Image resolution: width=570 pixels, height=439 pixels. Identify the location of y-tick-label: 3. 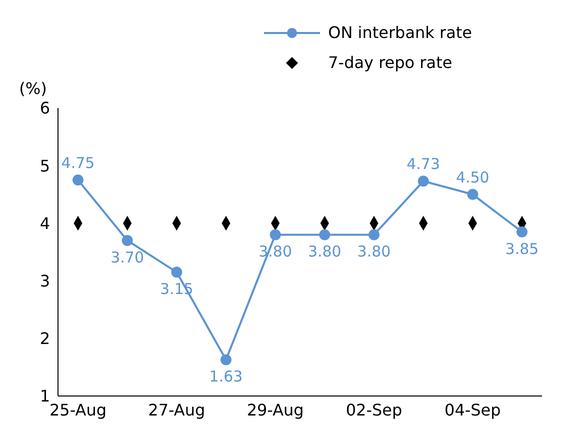
(45, 280).